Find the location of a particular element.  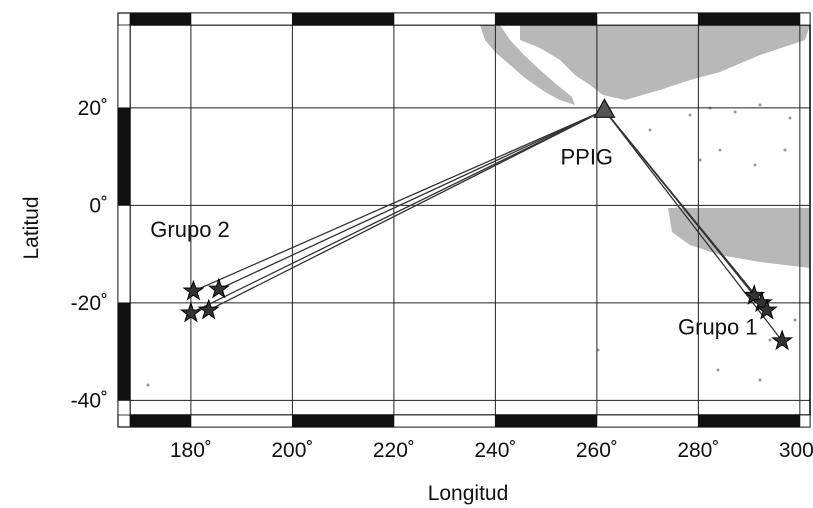

y-tick-label: -20˚ is located at coordinates (89, 303).